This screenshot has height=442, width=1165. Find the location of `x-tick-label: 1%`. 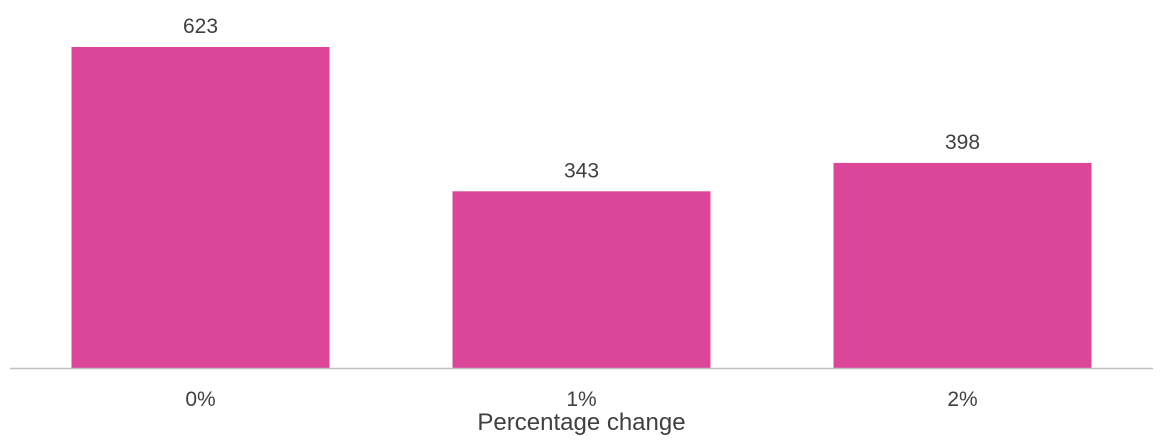

x-tick-label: 1% is located at coordinates (581, 399).